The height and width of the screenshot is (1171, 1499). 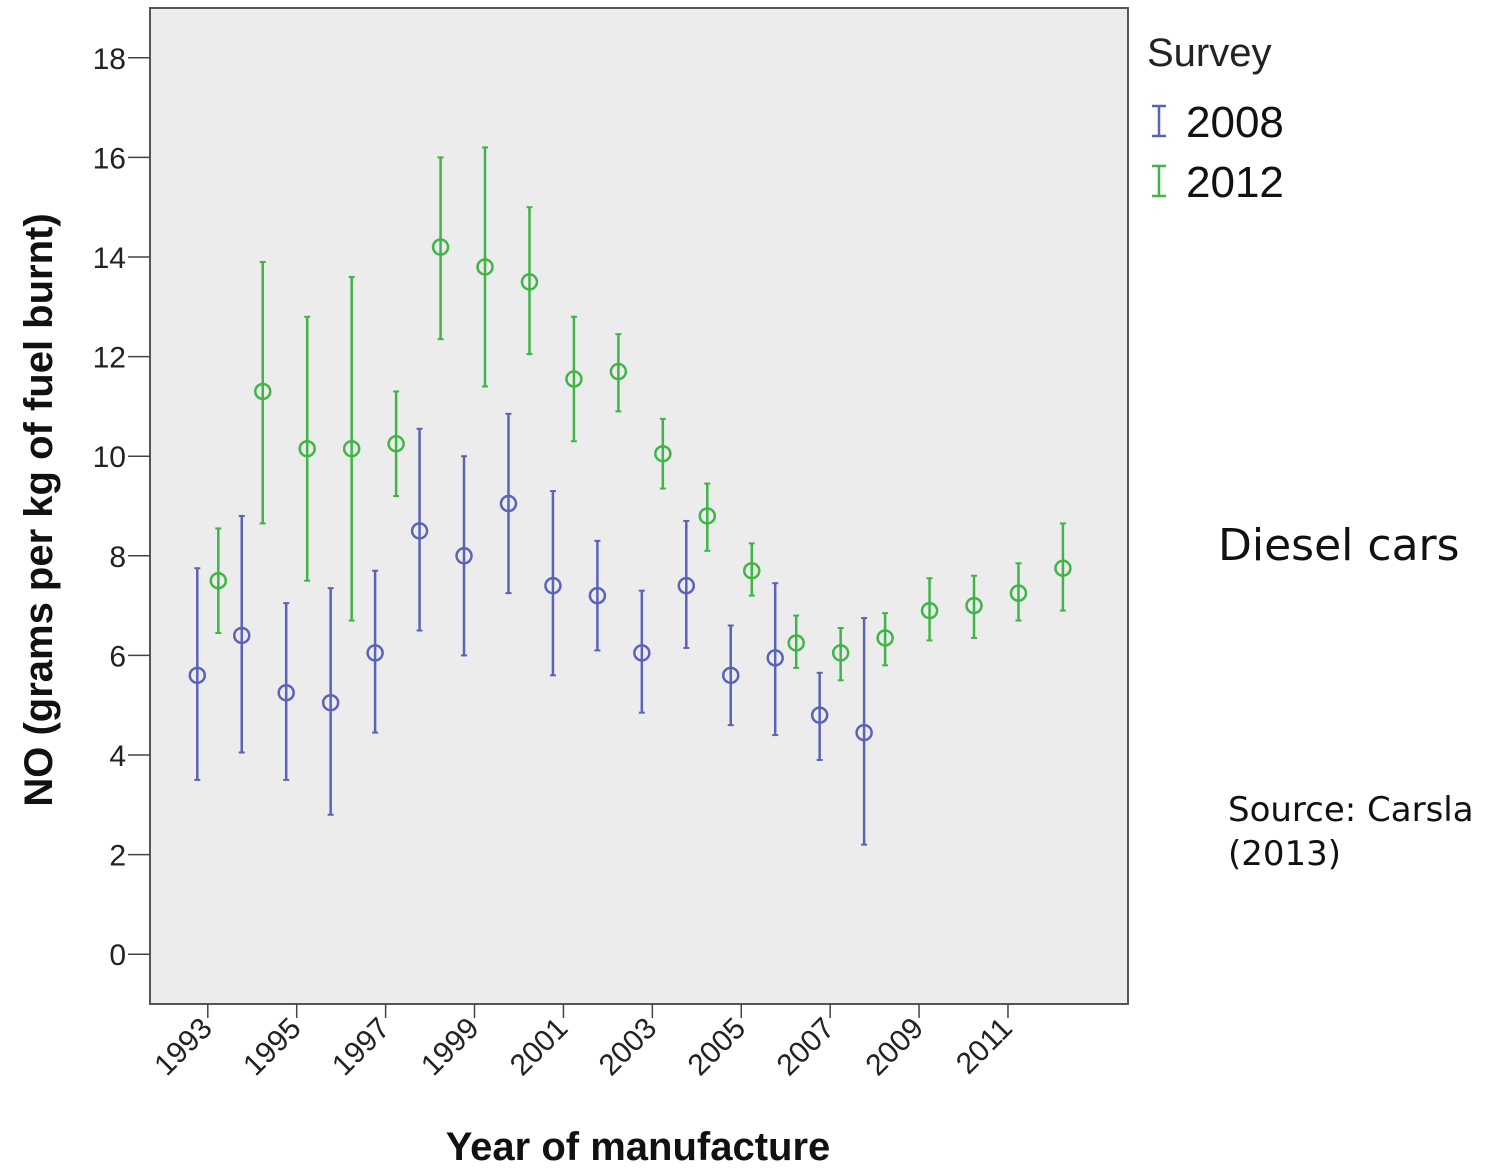 What do you see at coordinates (117, 955) in the screenshot?
I see `y-tick-label: 0` at bounding box center [117, 955].